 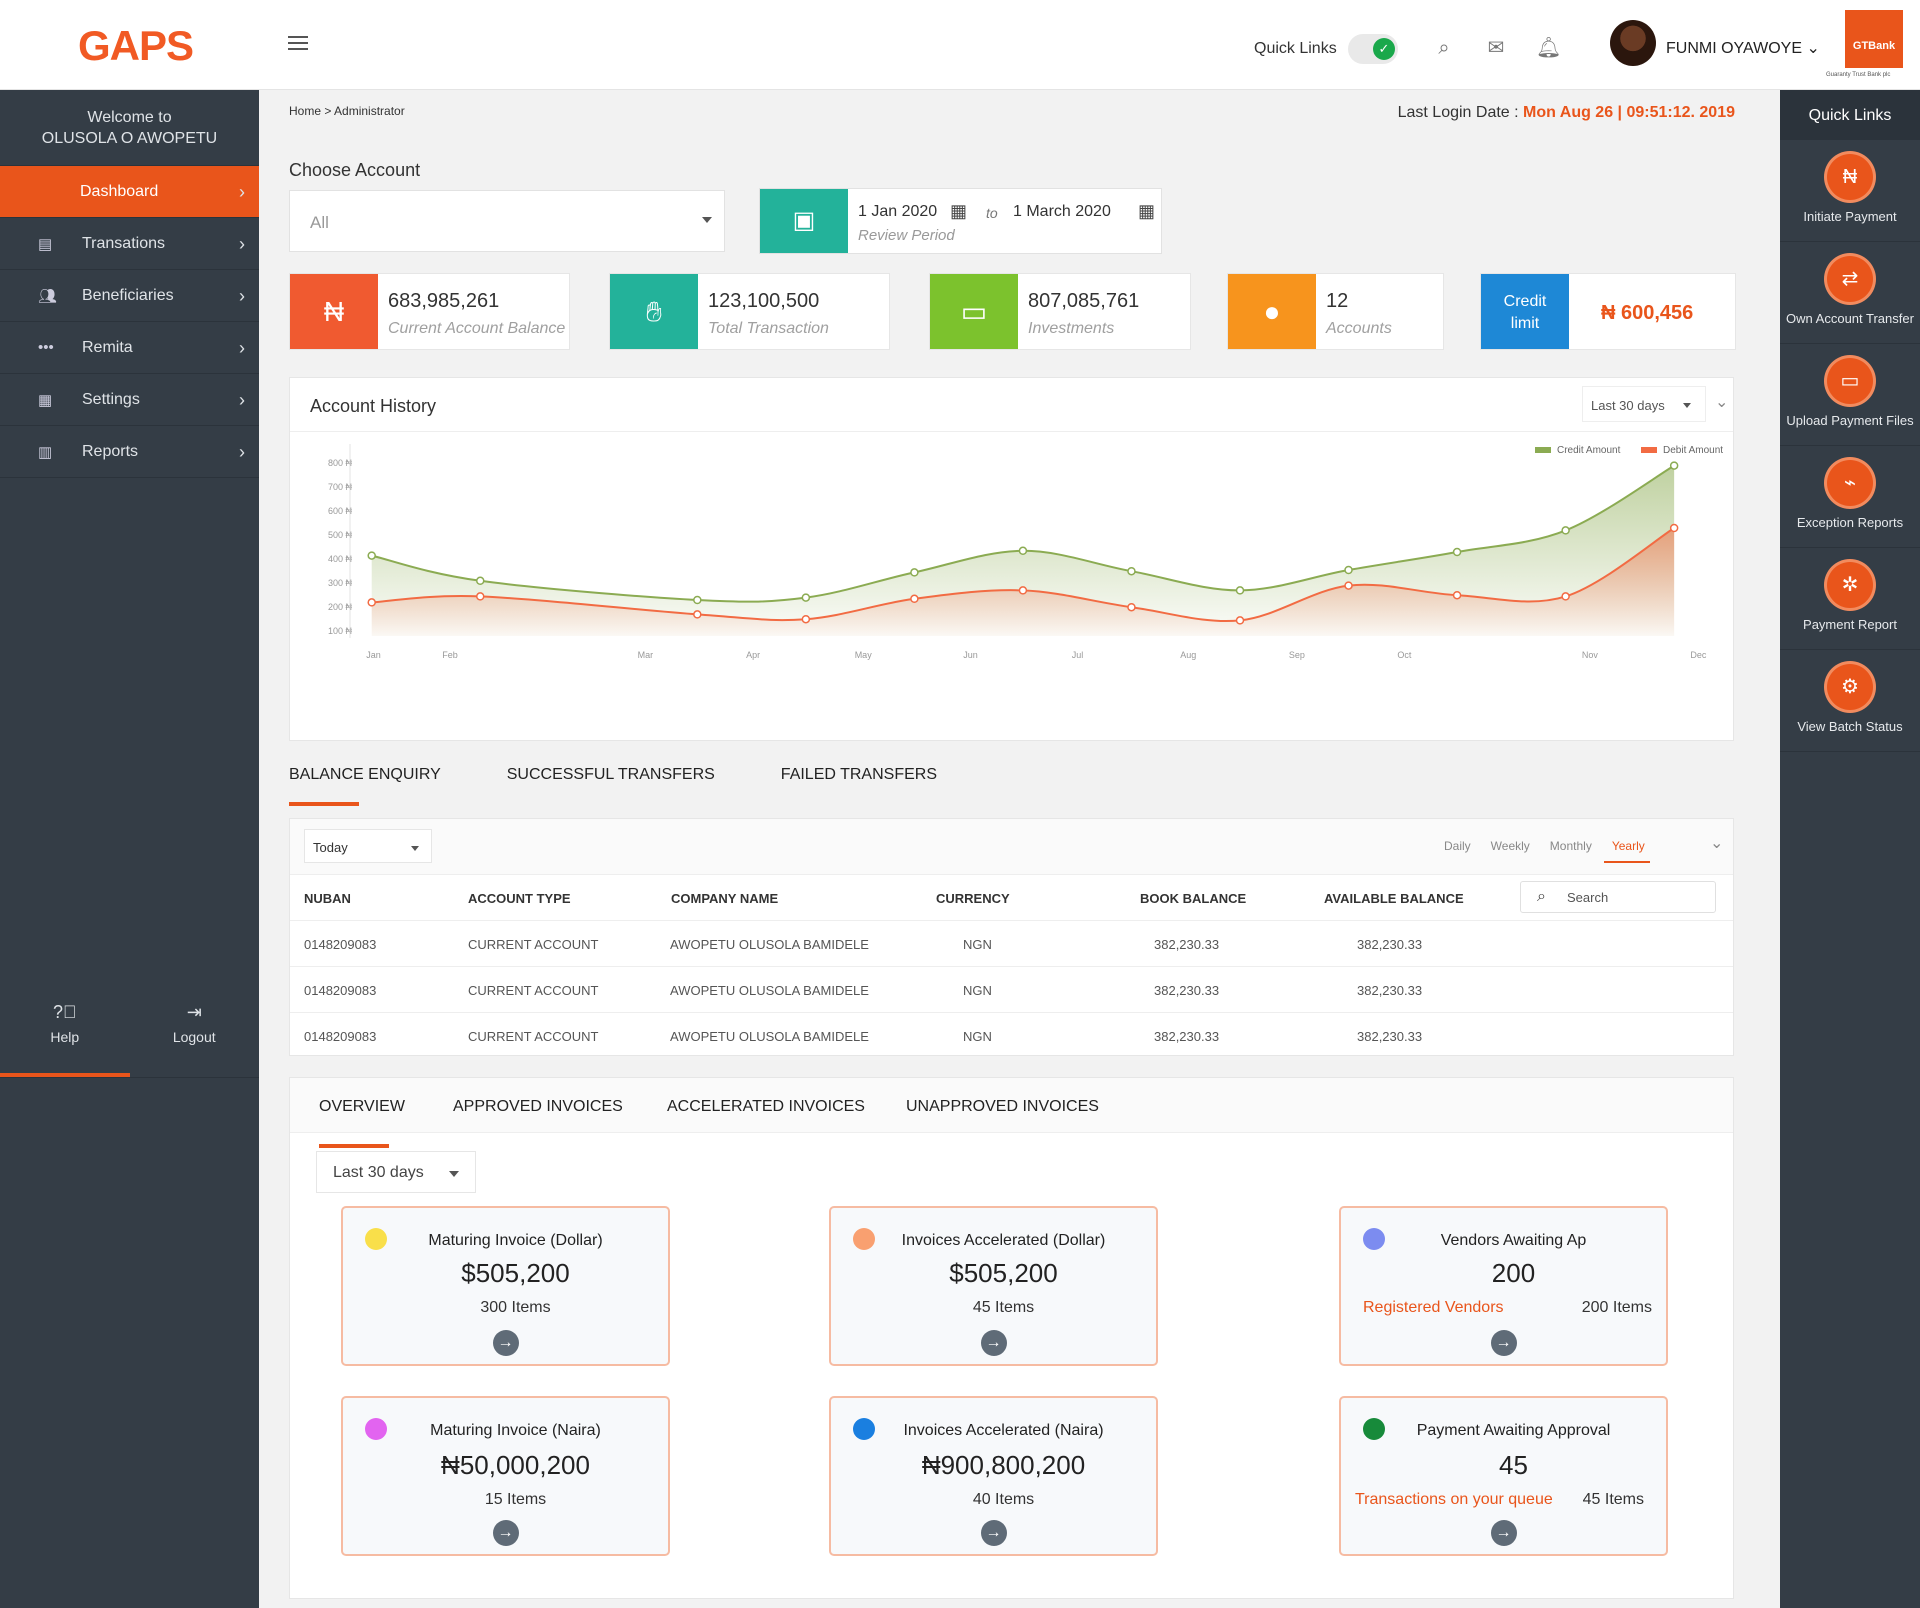 I want to click on column-header: BOOK BALANCE, so click(x=1193, y=898).